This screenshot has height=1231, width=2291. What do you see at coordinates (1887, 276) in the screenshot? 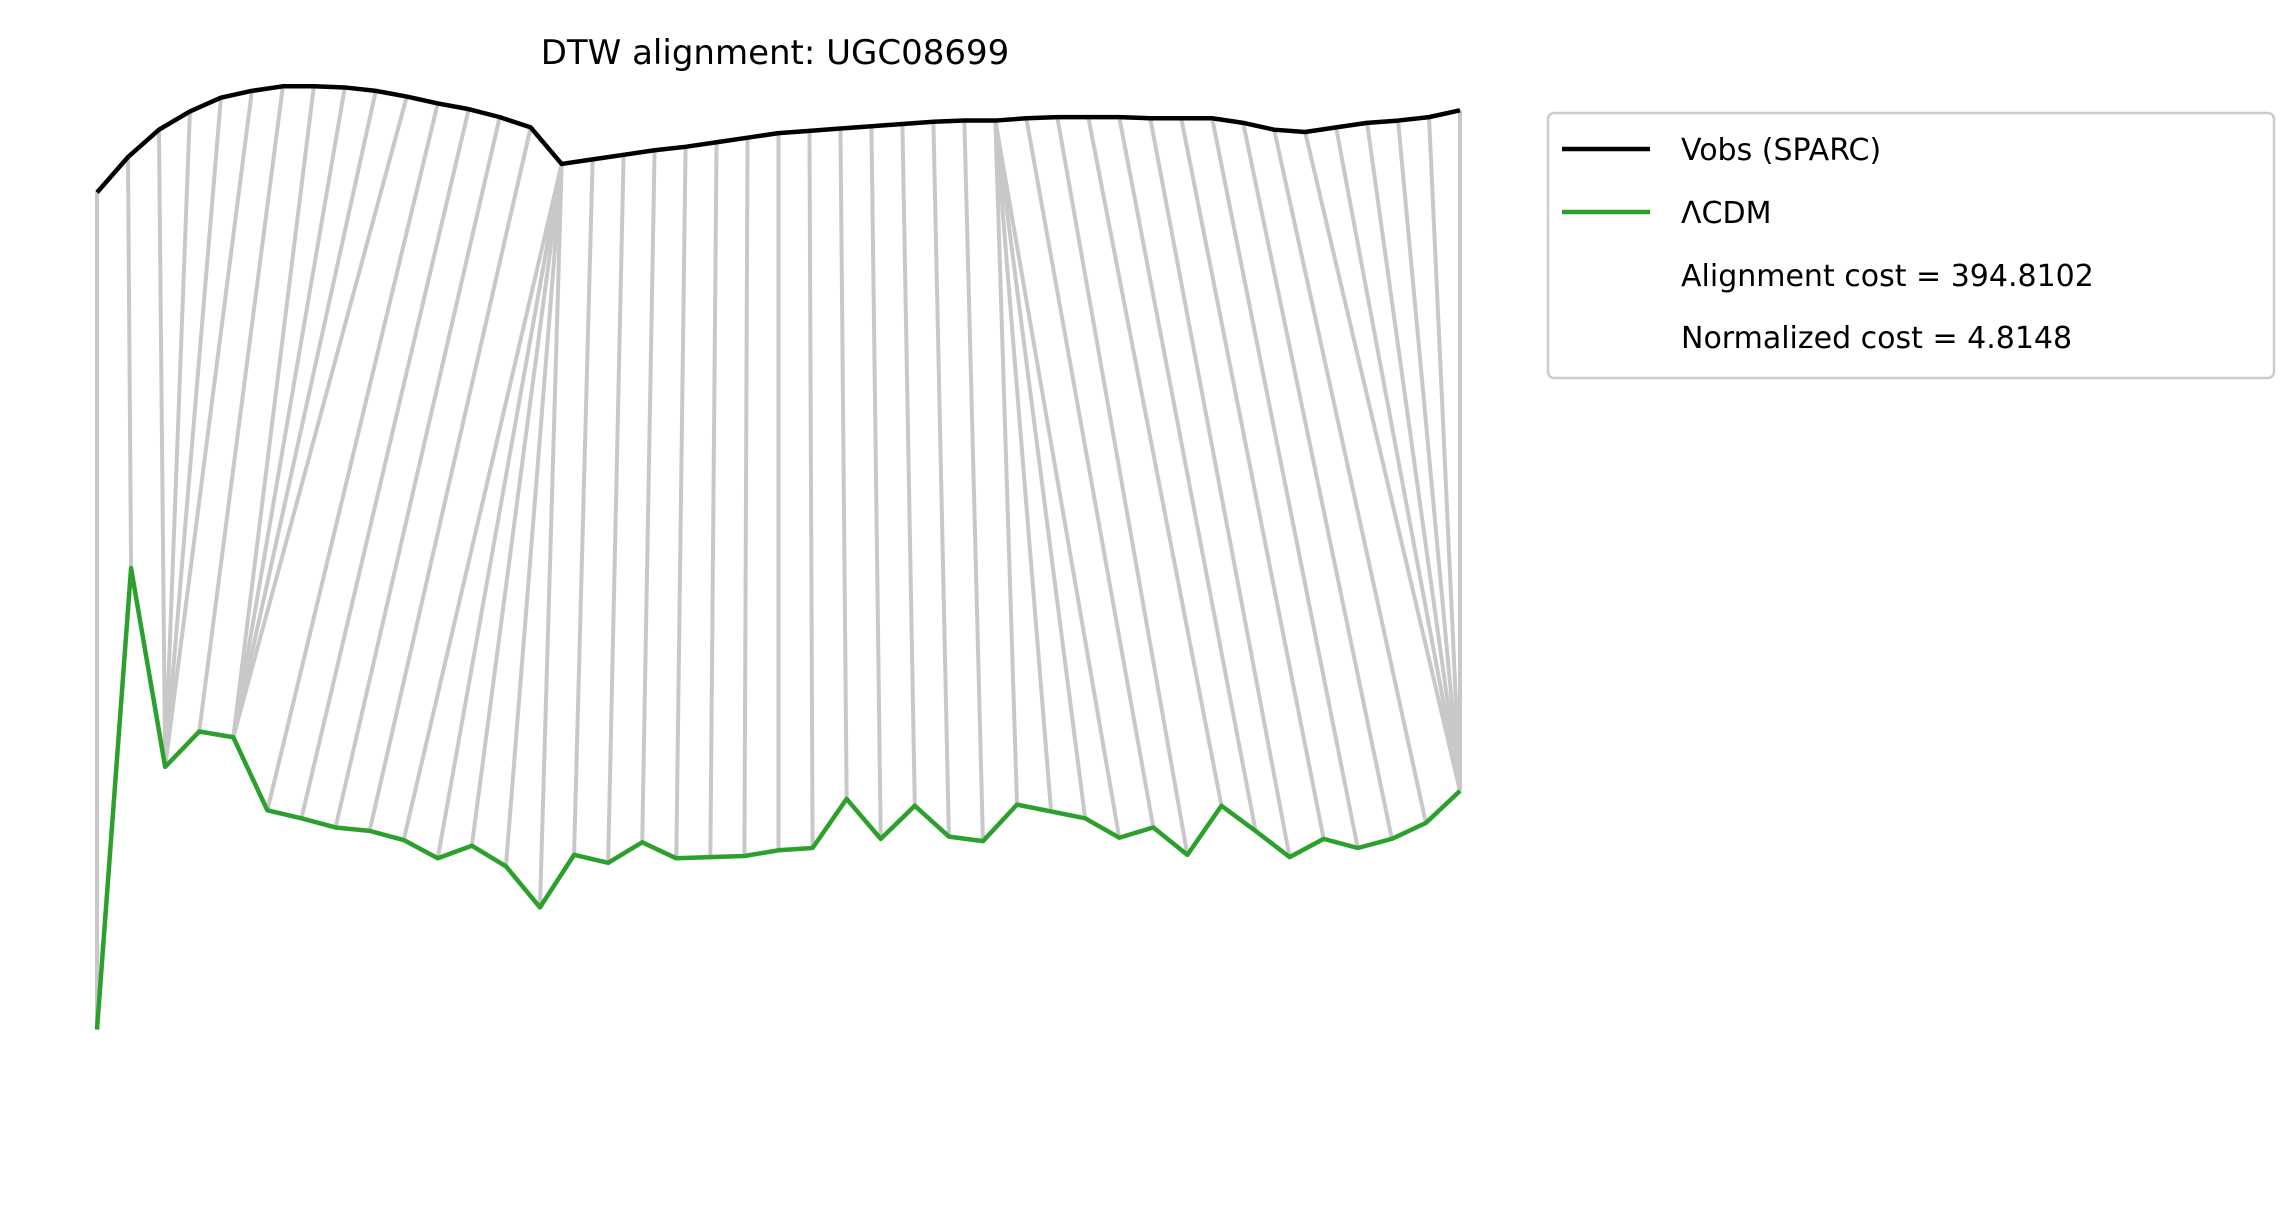
I see `legend-alignment-cost: Alignment cost = 394.8102` at bounding box center [1887, 276].